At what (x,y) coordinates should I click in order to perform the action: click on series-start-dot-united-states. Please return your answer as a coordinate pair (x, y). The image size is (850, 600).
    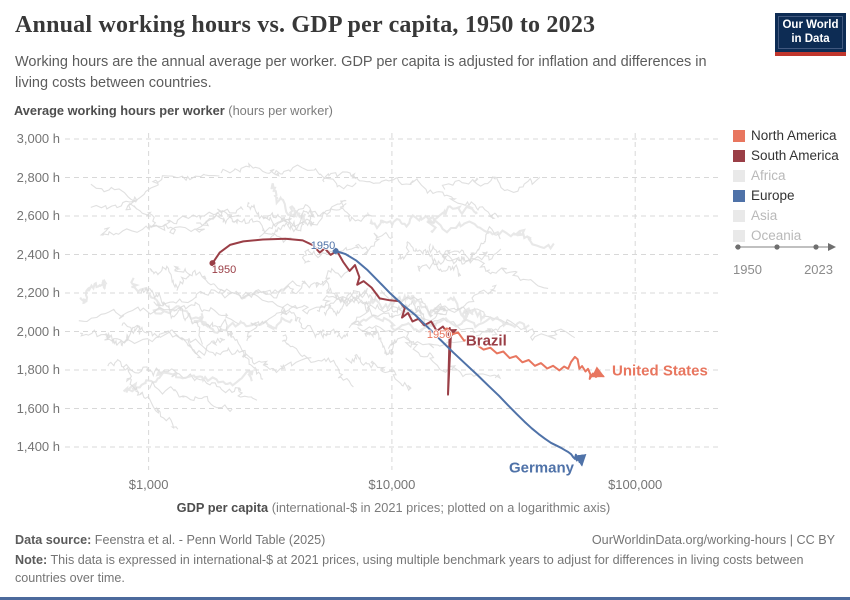
    Looking at the image, I should click on (447, 330).